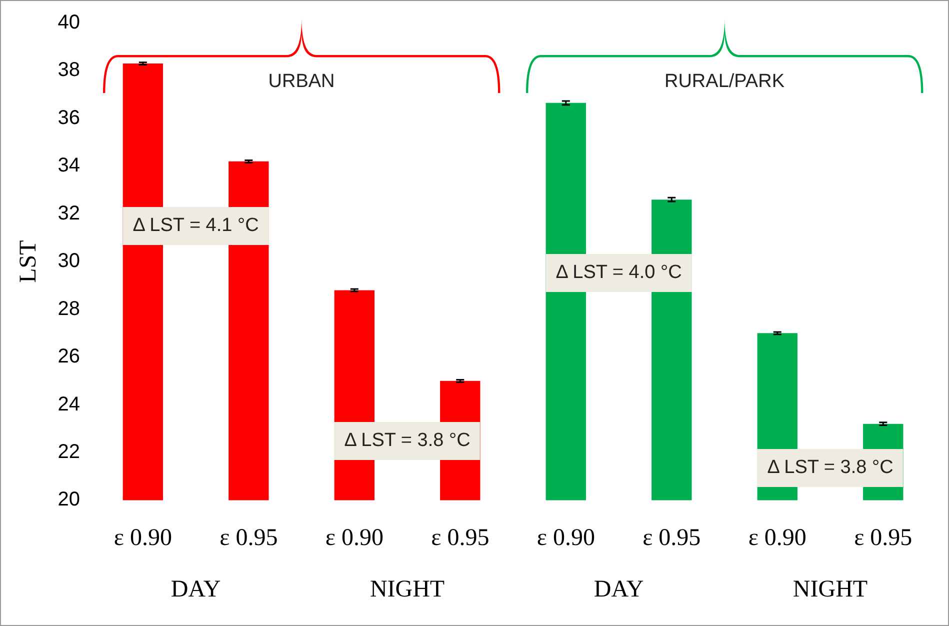  What do you see at coordinates (301, 82) in the screenshot?
I see `annotation: URBAN` at bounding box center [301, 82].